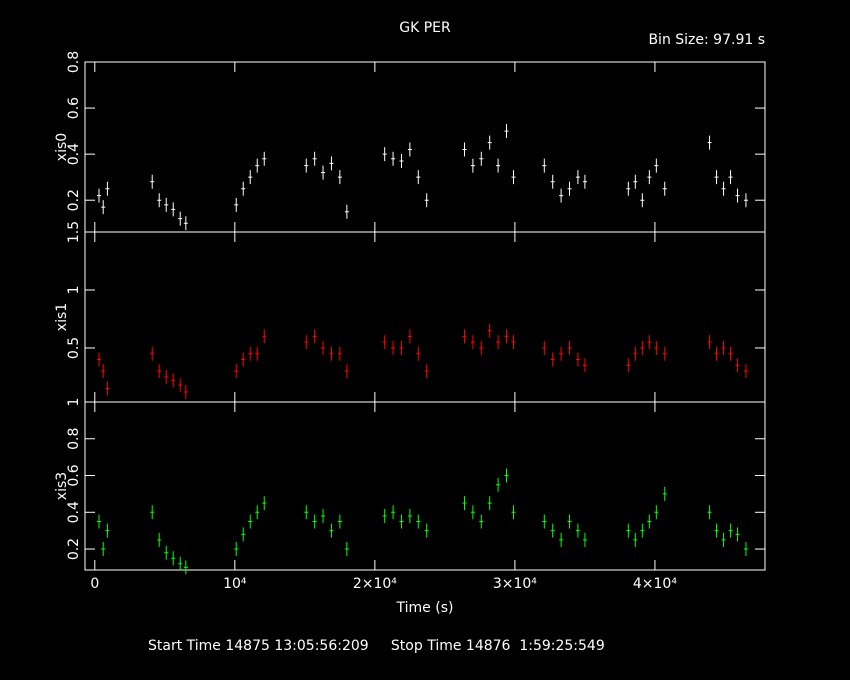 The image size is (850, 680). What do you see at coordinates (425, 28) in the screenshot?
I see `chart-title: GK PER` at bounding box center [425, 28].